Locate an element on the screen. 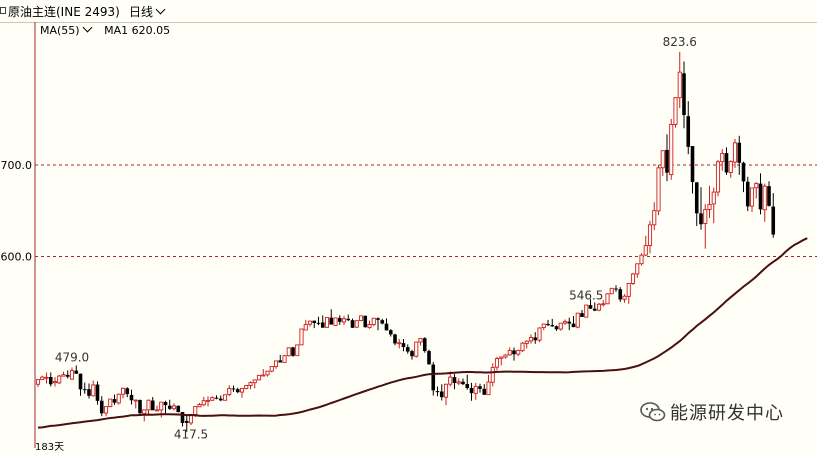 This screenshot has width=817, height=453. period-selector: 日线 is located at coordinates (147, 11).